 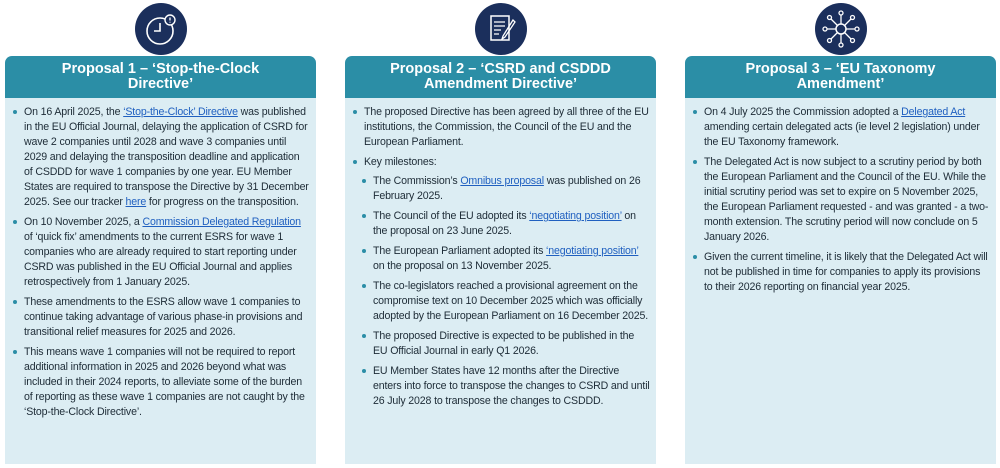 What do you see at coordinates (136, 202) in the screenshot?
I see `link: here` at bounding box center [136, 202].